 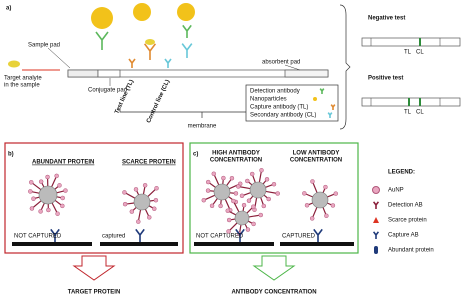 I want to click on panel-c-frame, so click(x=274, y=198).